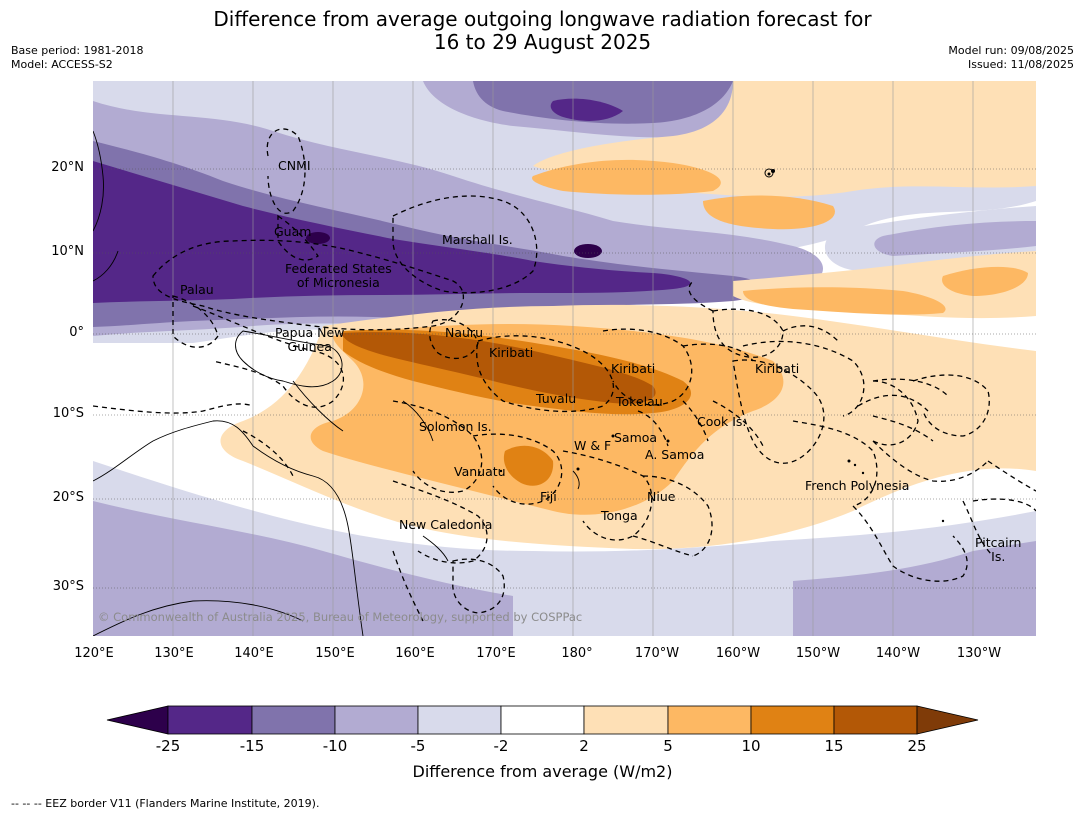 The height and width of the screenshot is (816, 1085). I want to click on label-tuvalu: Tuvalu, so click(556, 398).